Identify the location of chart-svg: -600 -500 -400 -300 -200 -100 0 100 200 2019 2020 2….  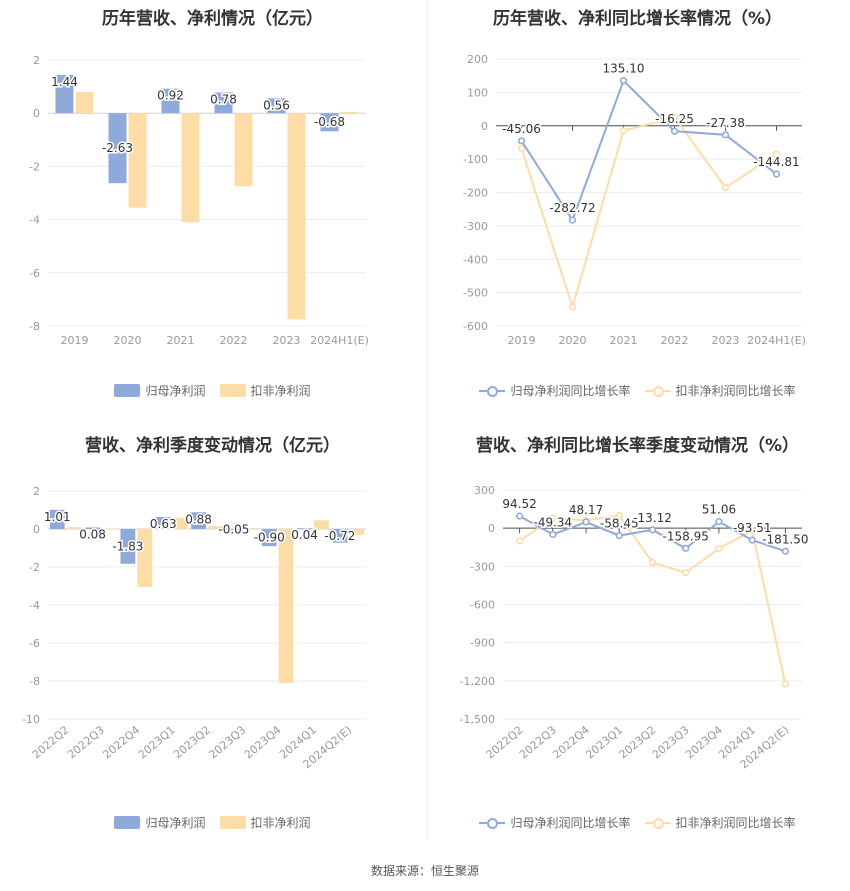
(634, 200).